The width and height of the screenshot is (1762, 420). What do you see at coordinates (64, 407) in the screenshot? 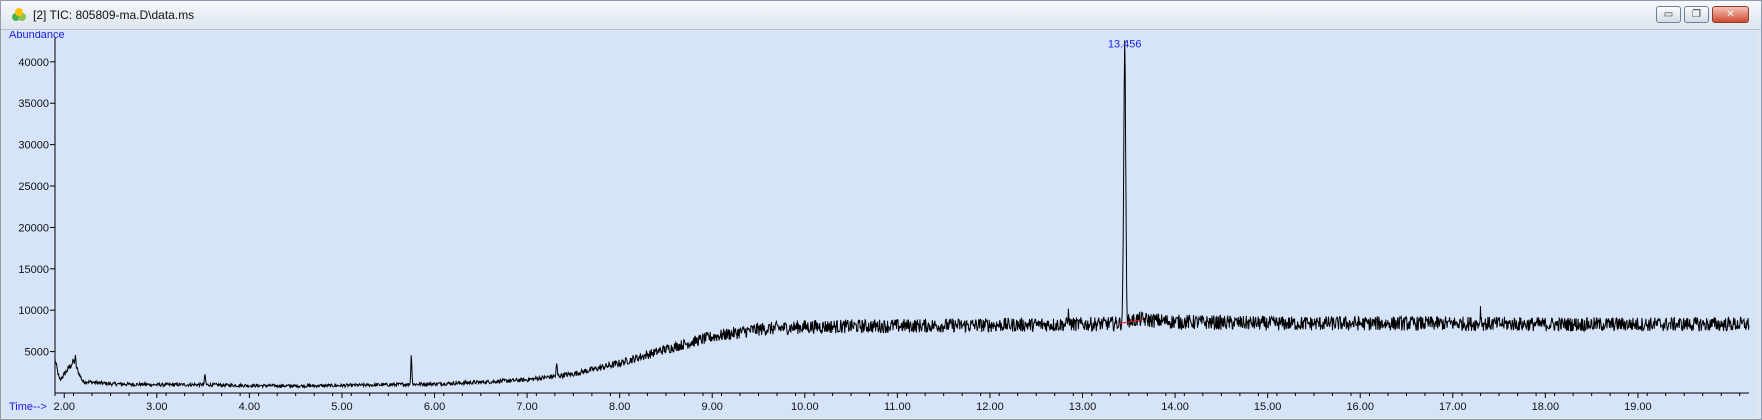
I see `x-tick-label: 2.00` at bounding box center [64, 407].